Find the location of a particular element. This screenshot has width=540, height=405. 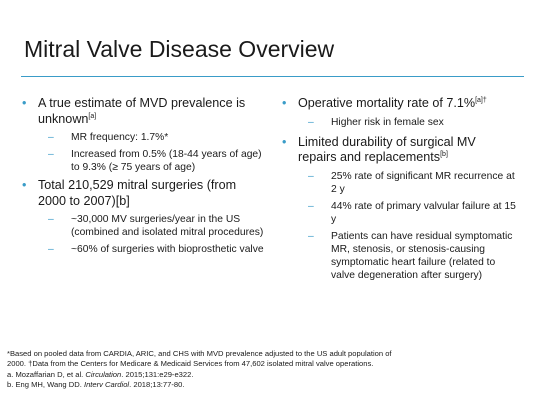

bullet-text: Operative mortality rate of 7.1% is located at coordinates (387, 103).